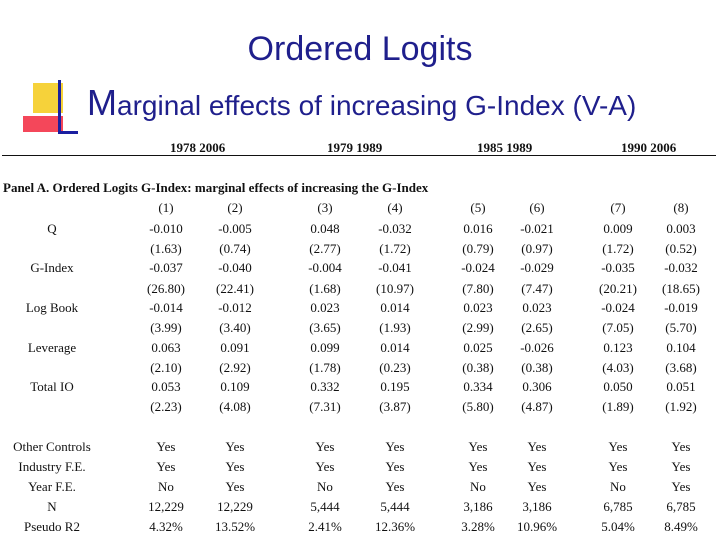  Describe the element at coordinates (478, 288) in the screenshot. I see `table-cell: (7.80)` at that location.